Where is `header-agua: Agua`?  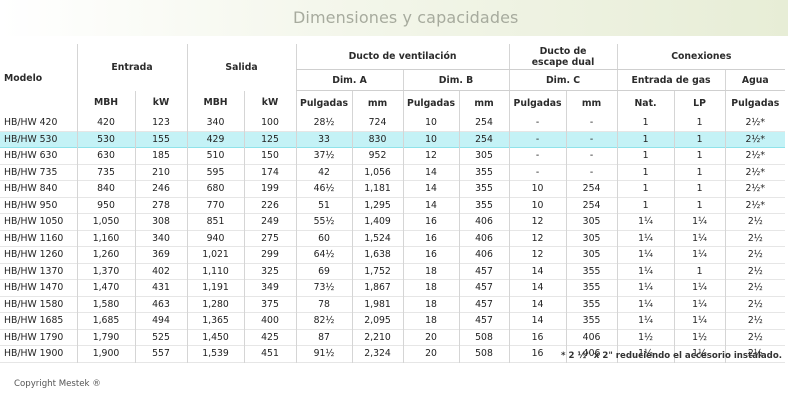
header-agua: Agua is located at coordinates (755, 80).